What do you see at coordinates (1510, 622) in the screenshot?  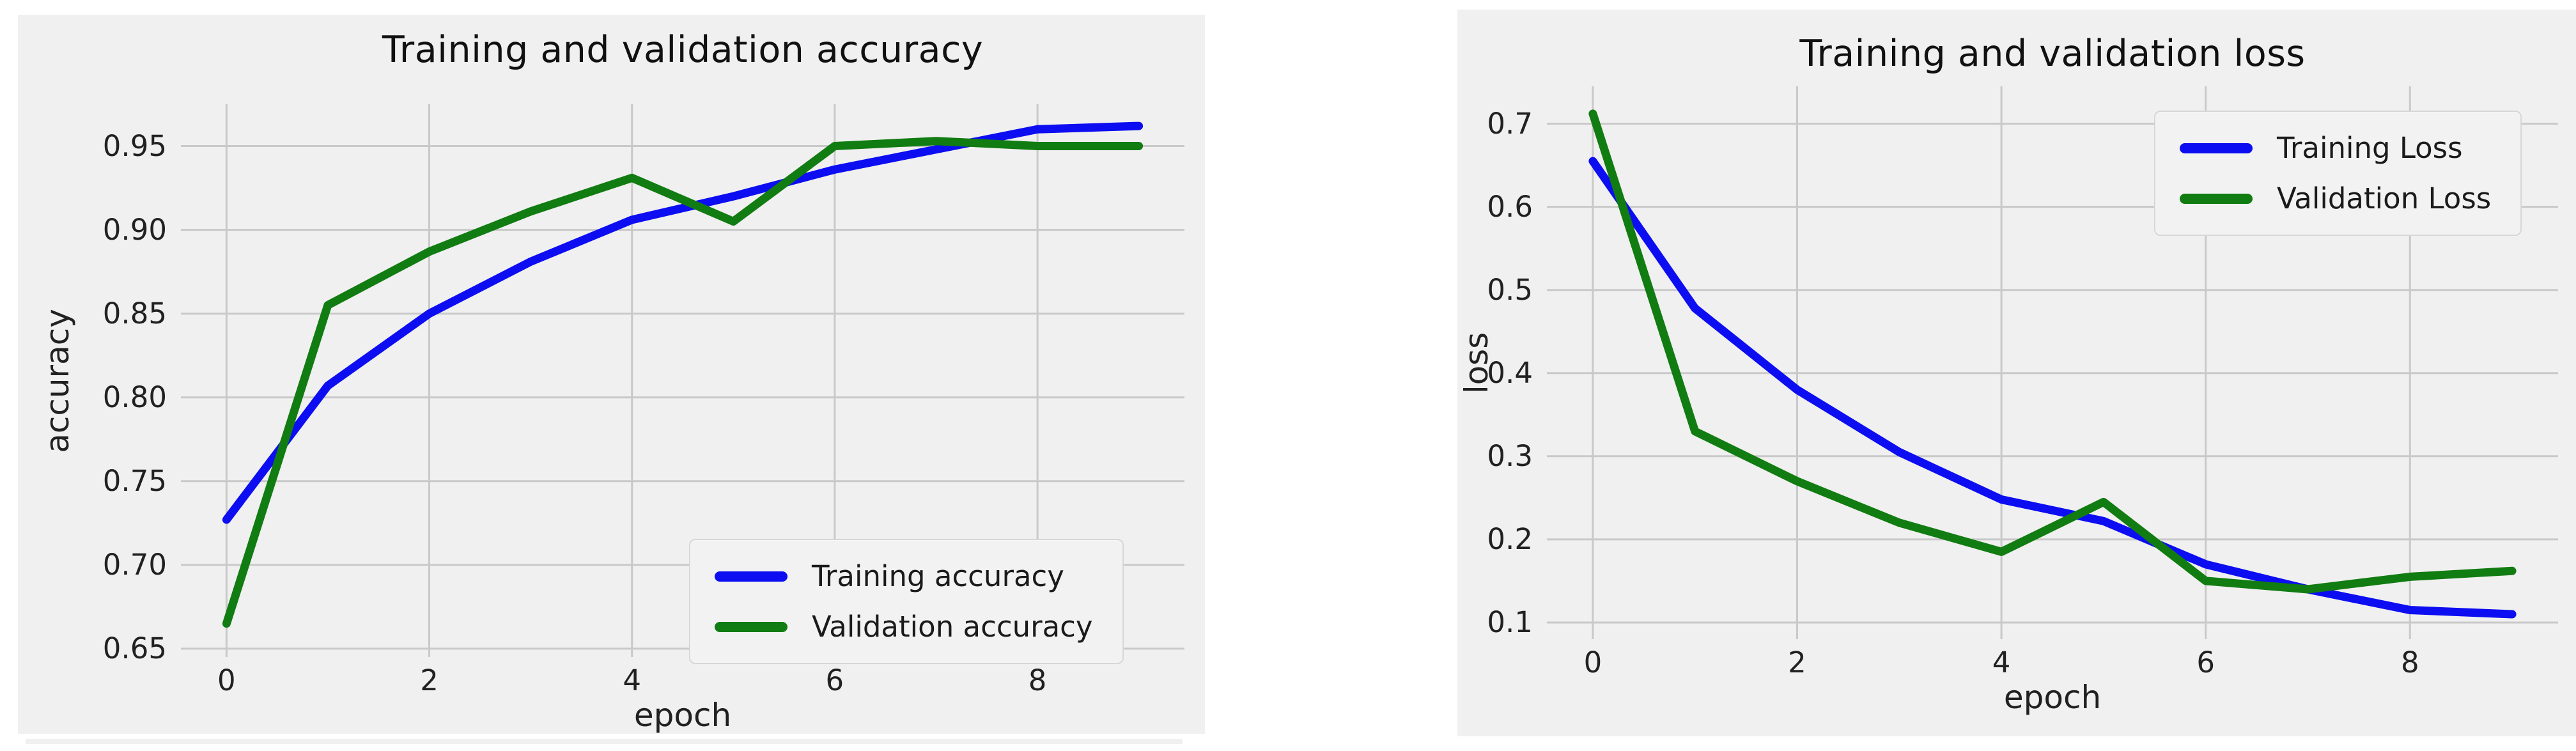 I see `y-tick-label: 0.1` at bounding box center [1510, 622].